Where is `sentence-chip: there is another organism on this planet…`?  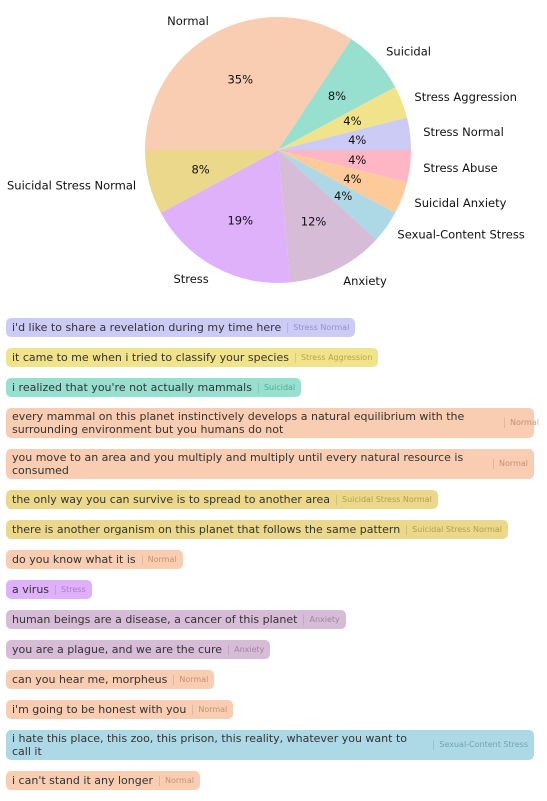 sentence-chip: there is another organism on this planet… is located at coordinates (257, 529).